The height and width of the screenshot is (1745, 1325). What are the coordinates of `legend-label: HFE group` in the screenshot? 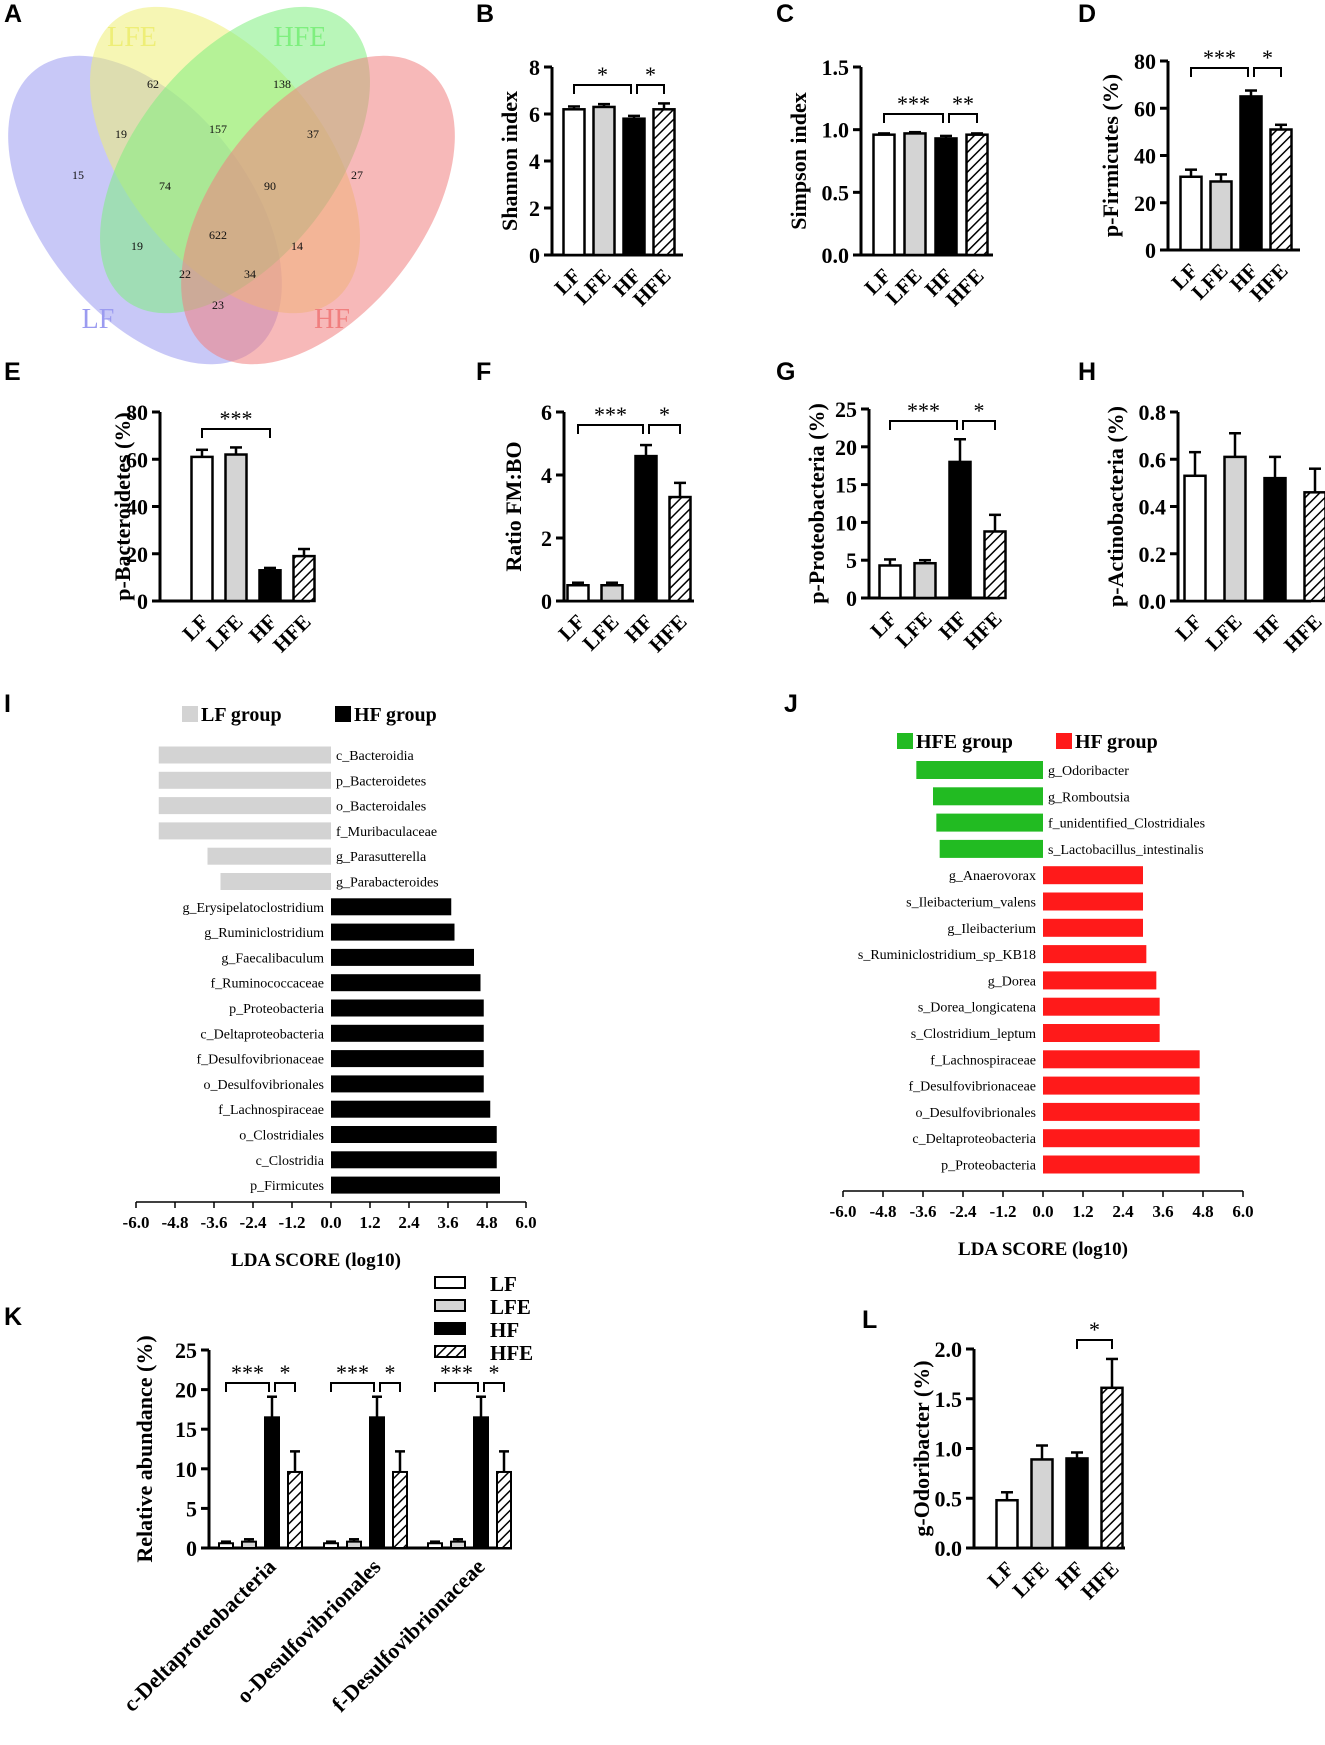 It's located at (964, 742).